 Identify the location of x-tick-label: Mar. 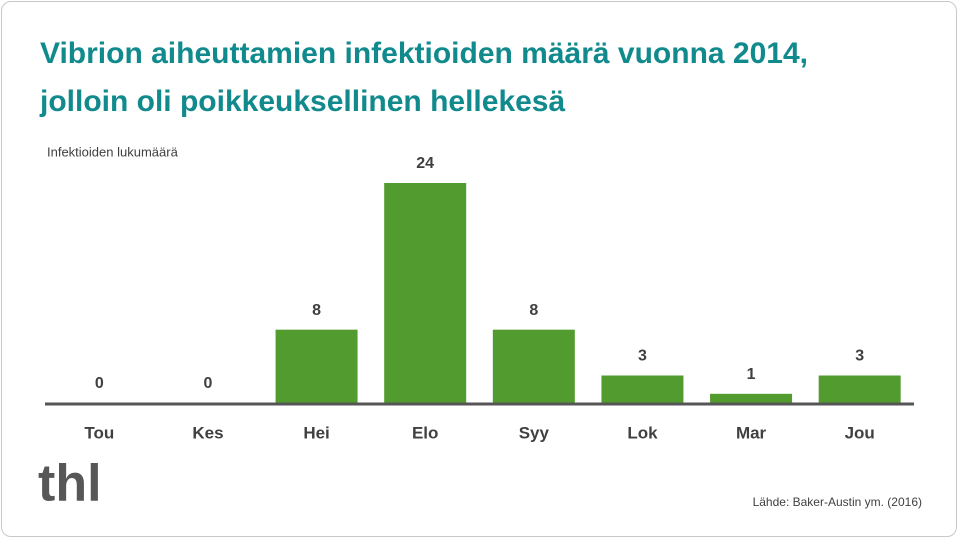
(751, 432).